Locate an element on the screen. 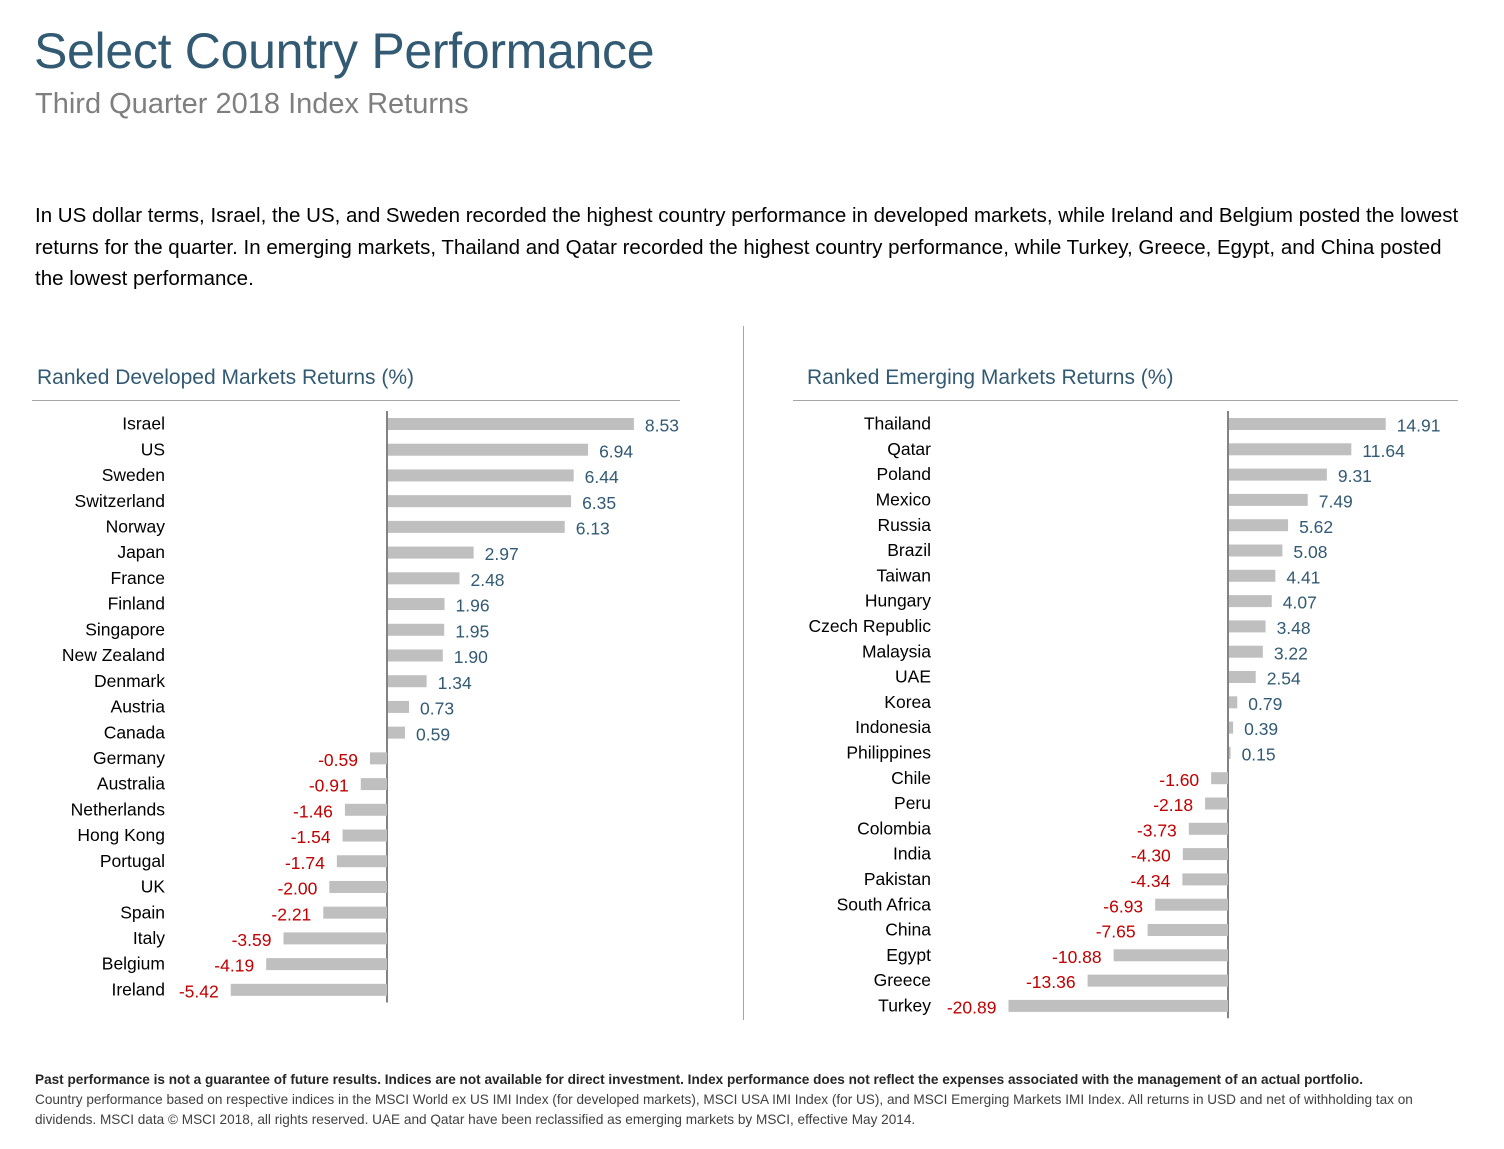  emerging-category-label: Peru is located at coordinates (912, 803).